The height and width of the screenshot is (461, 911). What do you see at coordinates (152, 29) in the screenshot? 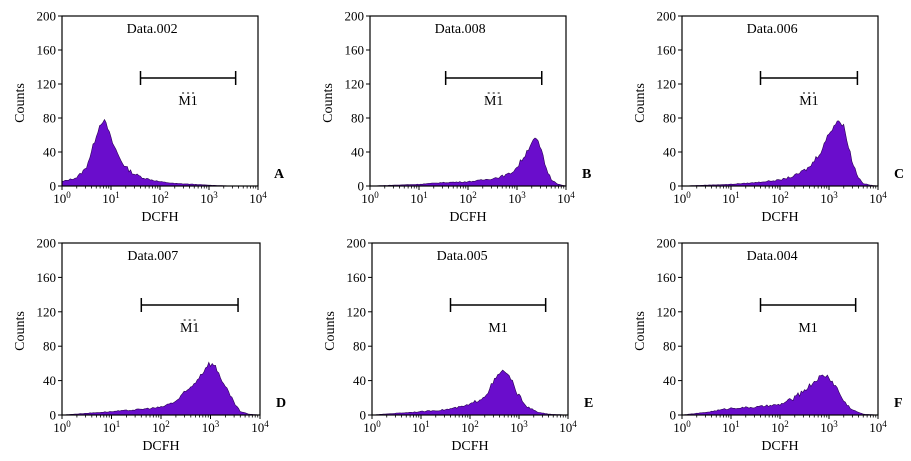
I see `panel-title: Data.002` at bounding box center [152, 29].